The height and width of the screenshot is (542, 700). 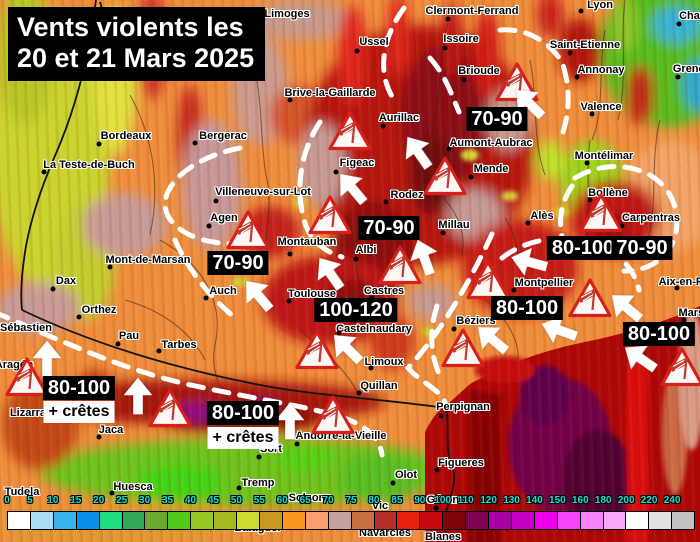 I want to click on city-dot-castelnaudary, so click(x=339, y=333).